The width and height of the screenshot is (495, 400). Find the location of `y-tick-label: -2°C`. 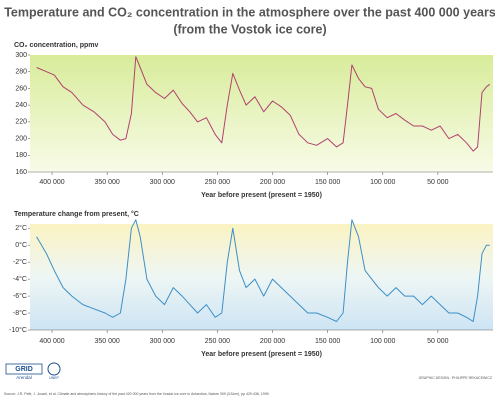

y-tick-label: -2°C is located at coordinates (20, 262).